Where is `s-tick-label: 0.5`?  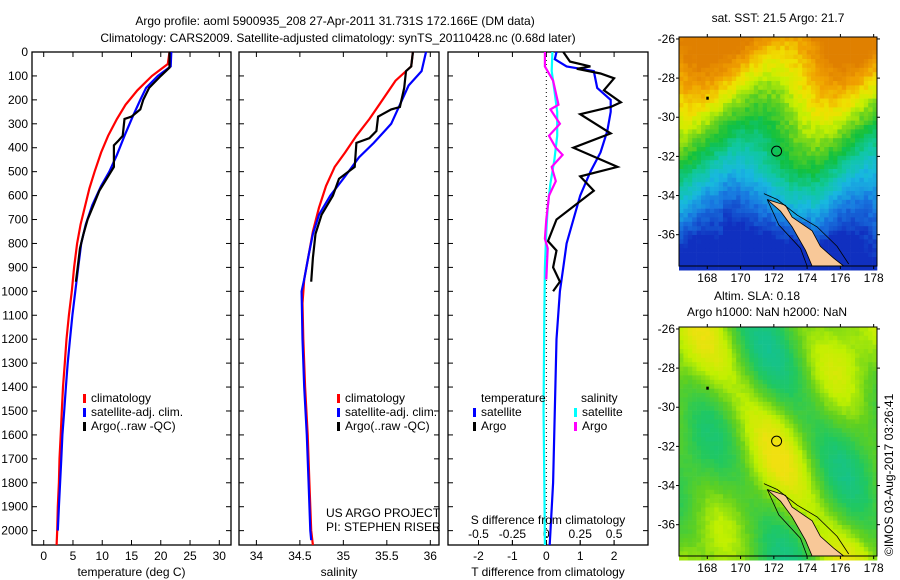
s-tick-label: 0.5 is located at coordinates (614, 534).